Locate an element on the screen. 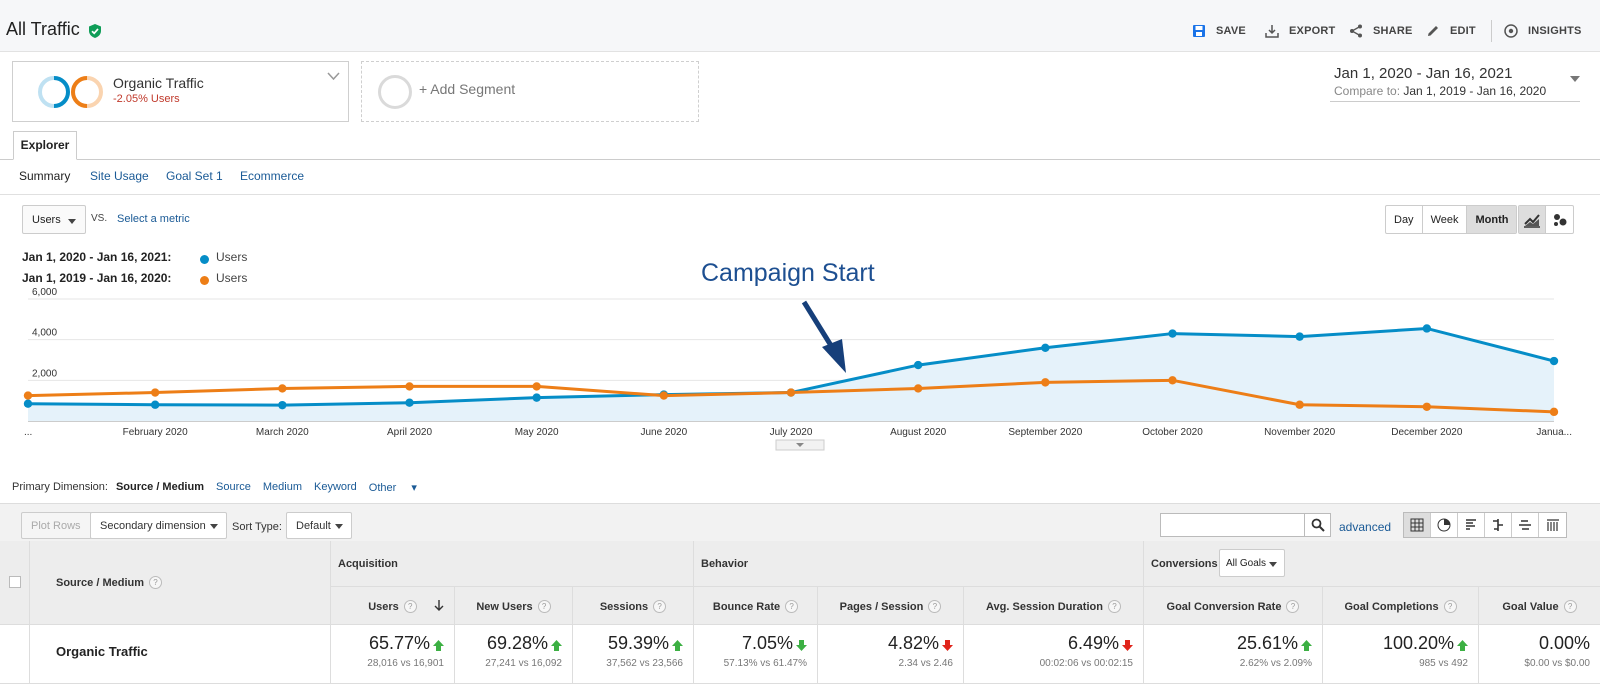  add-segment-ring-icon is located at coordinates (395, 92).